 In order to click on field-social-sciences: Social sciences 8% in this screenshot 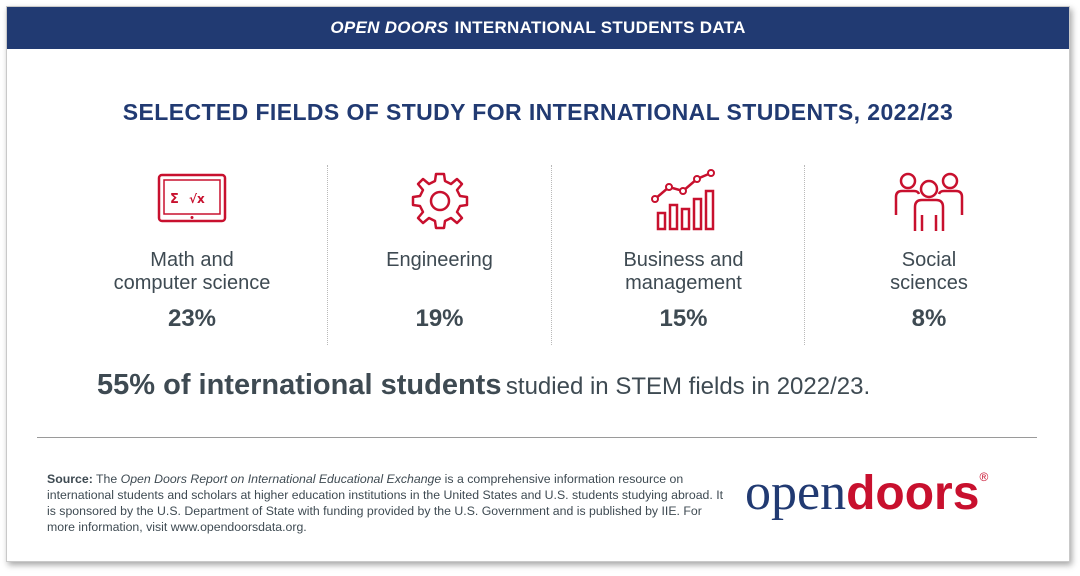, I will do `click(929, 252)`.